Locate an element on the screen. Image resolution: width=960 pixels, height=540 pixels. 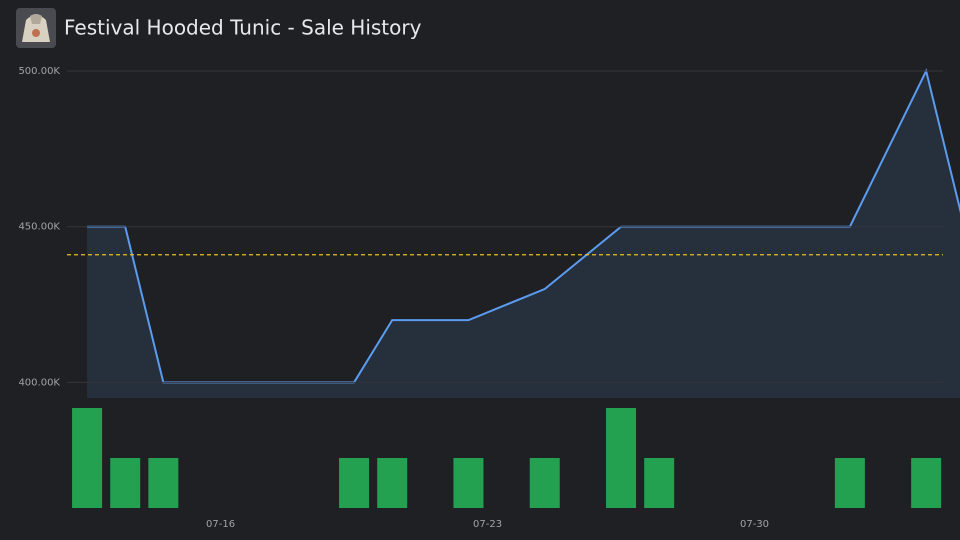
chart-title: Festival Hooded Tunic - Sale History is located at coordinates (243, 28).